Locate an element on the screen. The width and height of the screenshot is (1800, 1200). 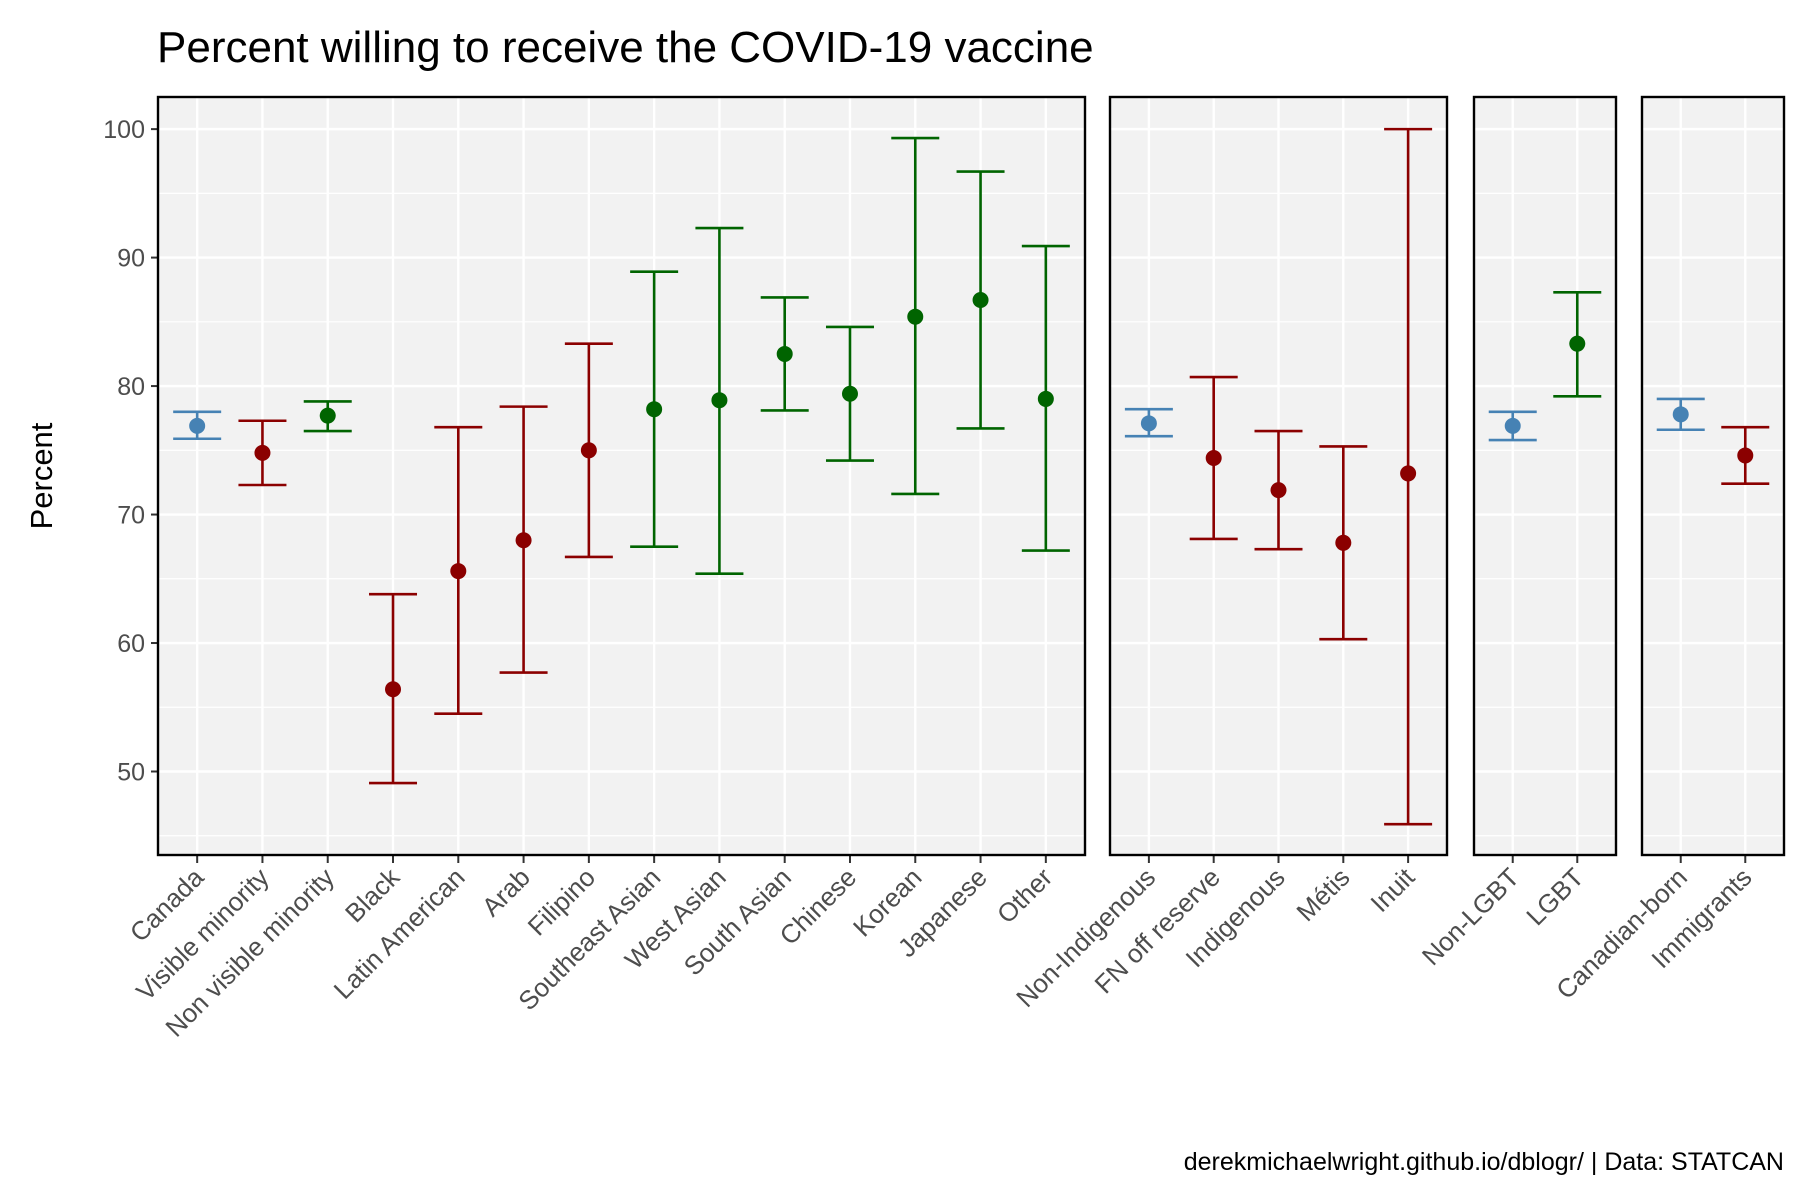
data-point-group-latin-american is located at coordinates (458, 570).